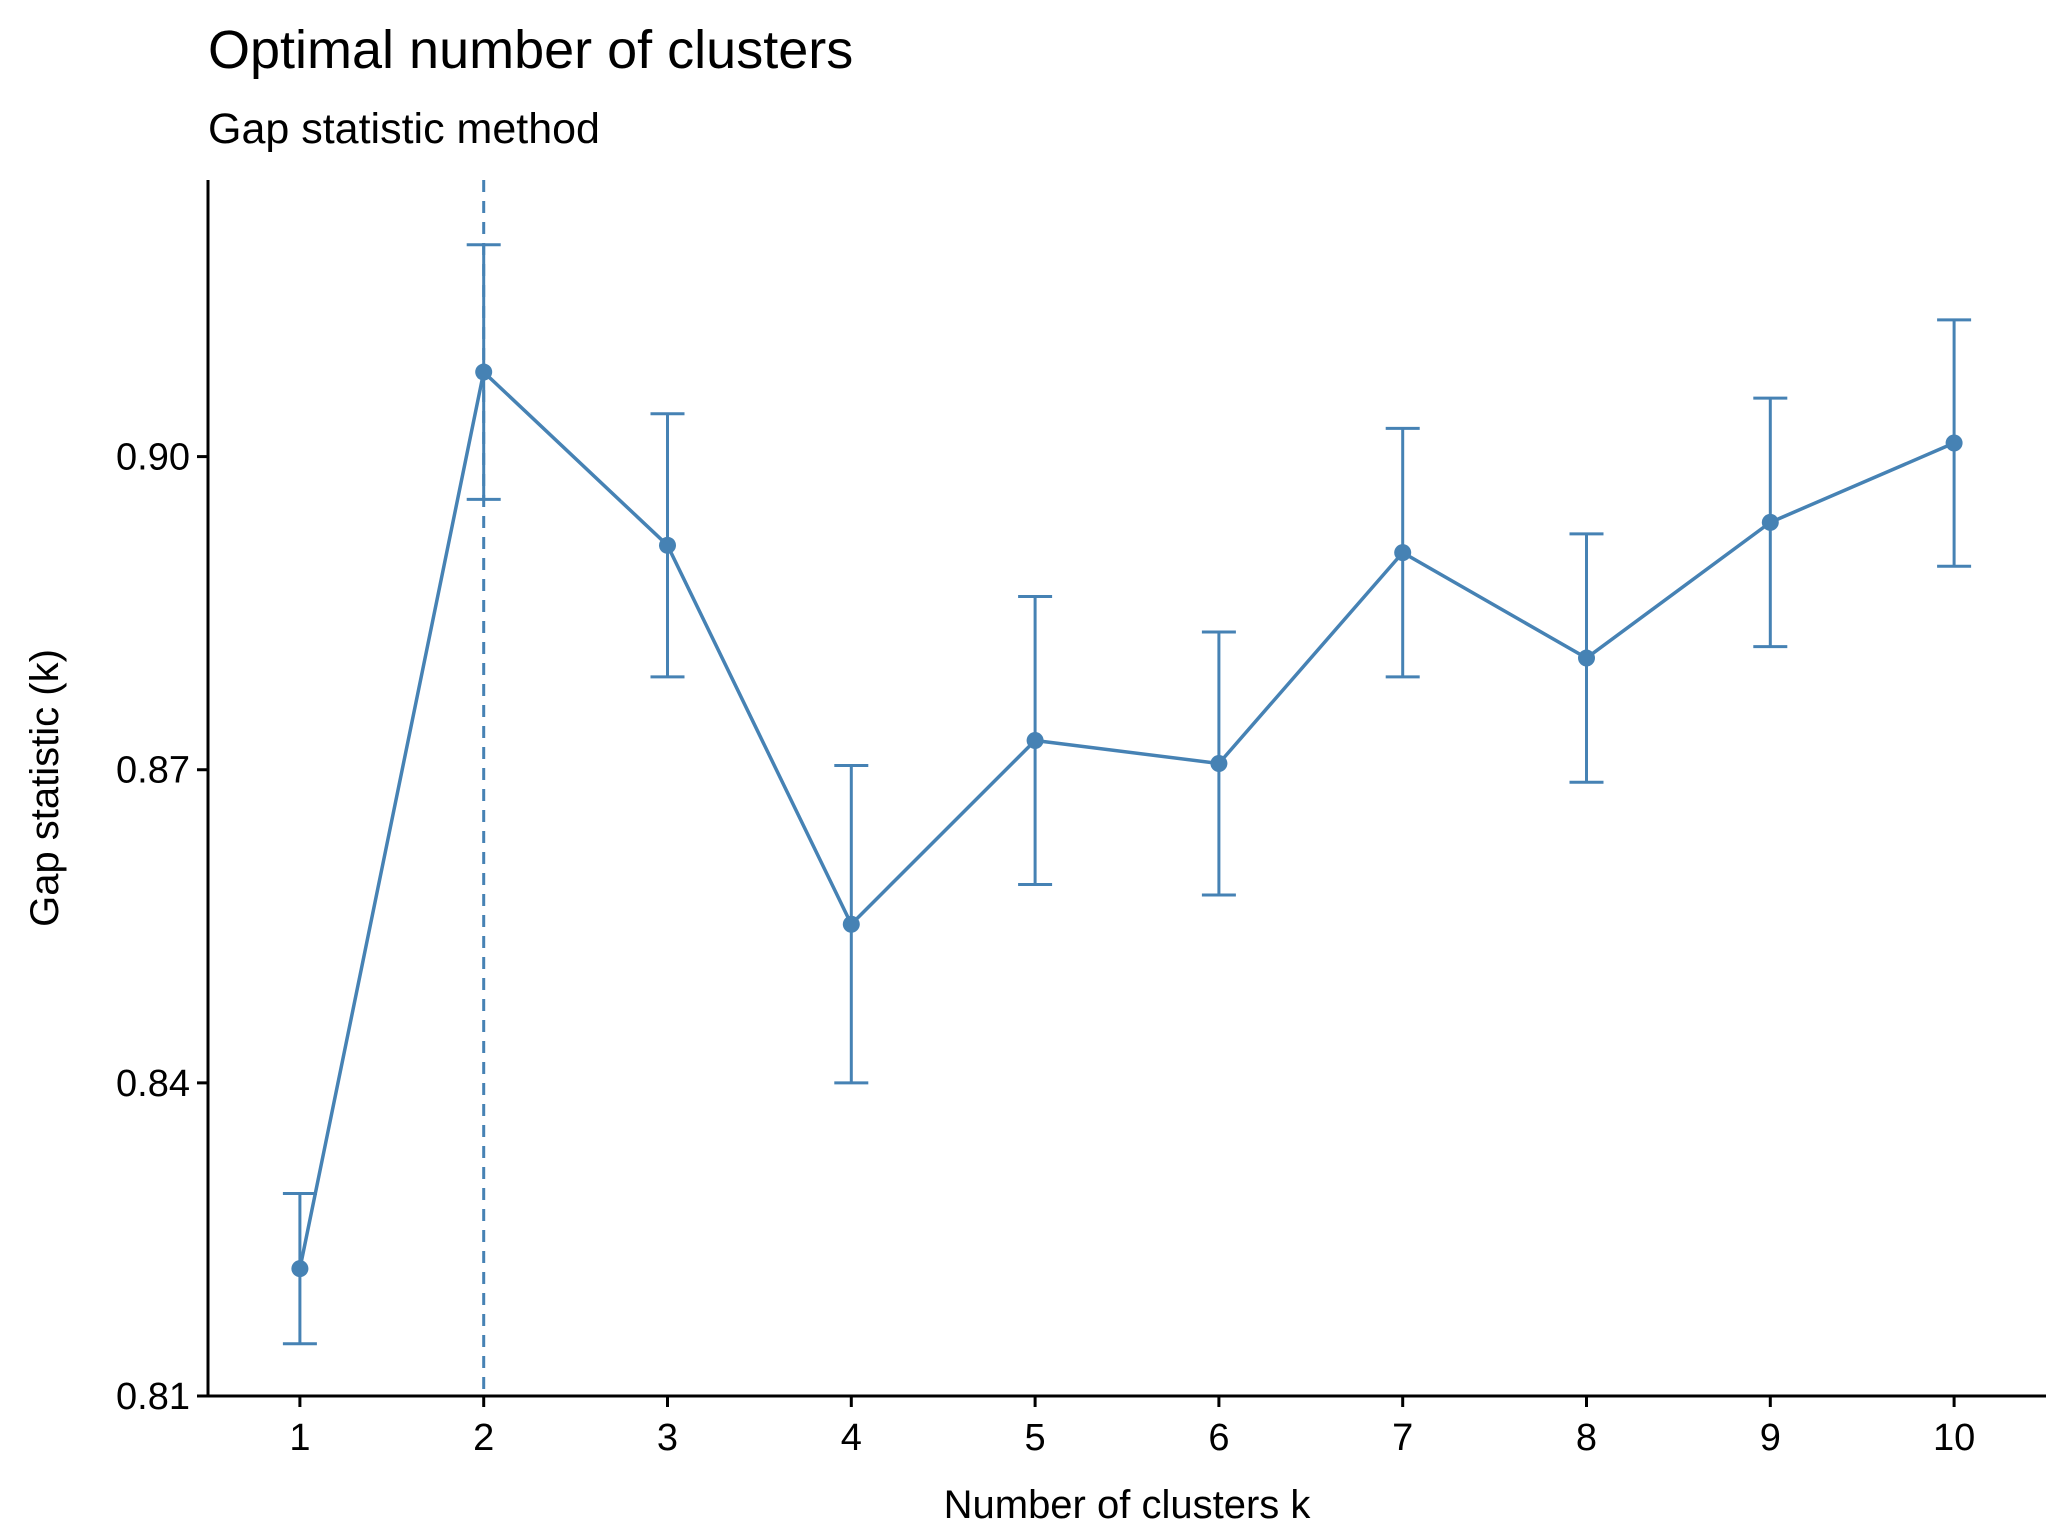 Image resolution: width=2048 pixels, height=1536 pixels. I want to click on x-axis-ticks: 1 2 3 4 5 6 7 8 9 10, so click(1132, 1427).